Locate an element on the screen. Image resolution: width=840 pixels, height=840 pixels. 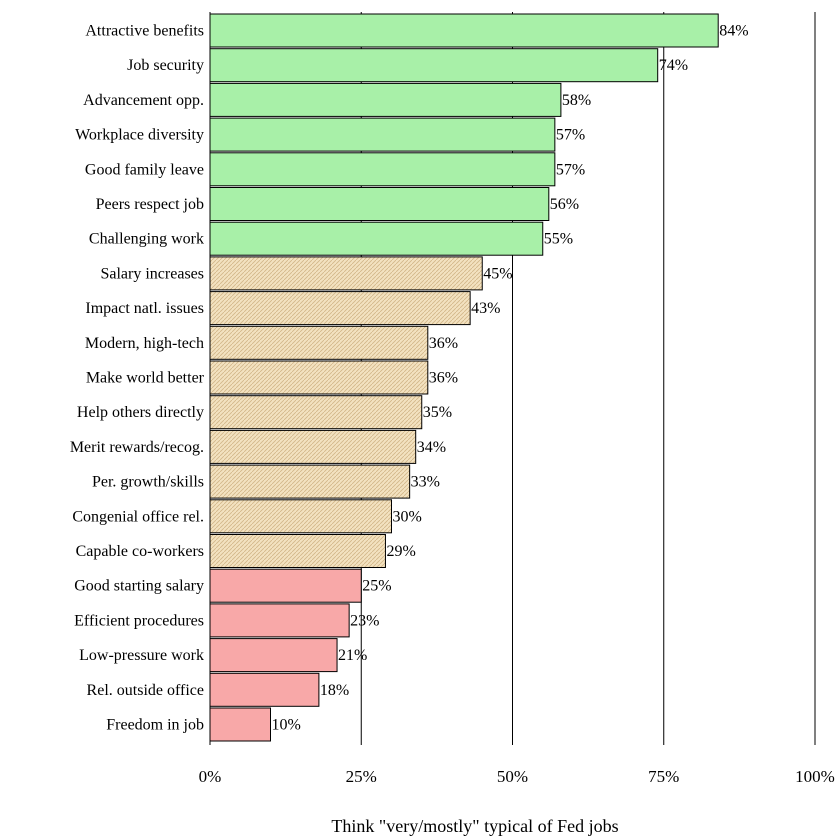
category-label: Congenial office rel. is located at coordinates (138, 516).